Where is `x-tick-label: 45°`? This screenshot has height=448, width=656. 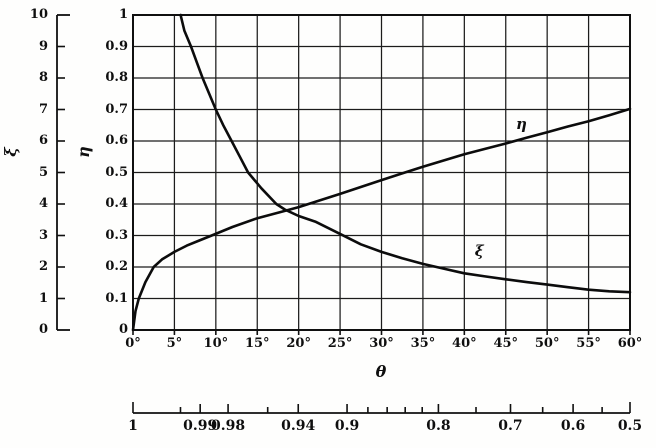 x-tick-label: 45° is located at coordinates (506, 343).